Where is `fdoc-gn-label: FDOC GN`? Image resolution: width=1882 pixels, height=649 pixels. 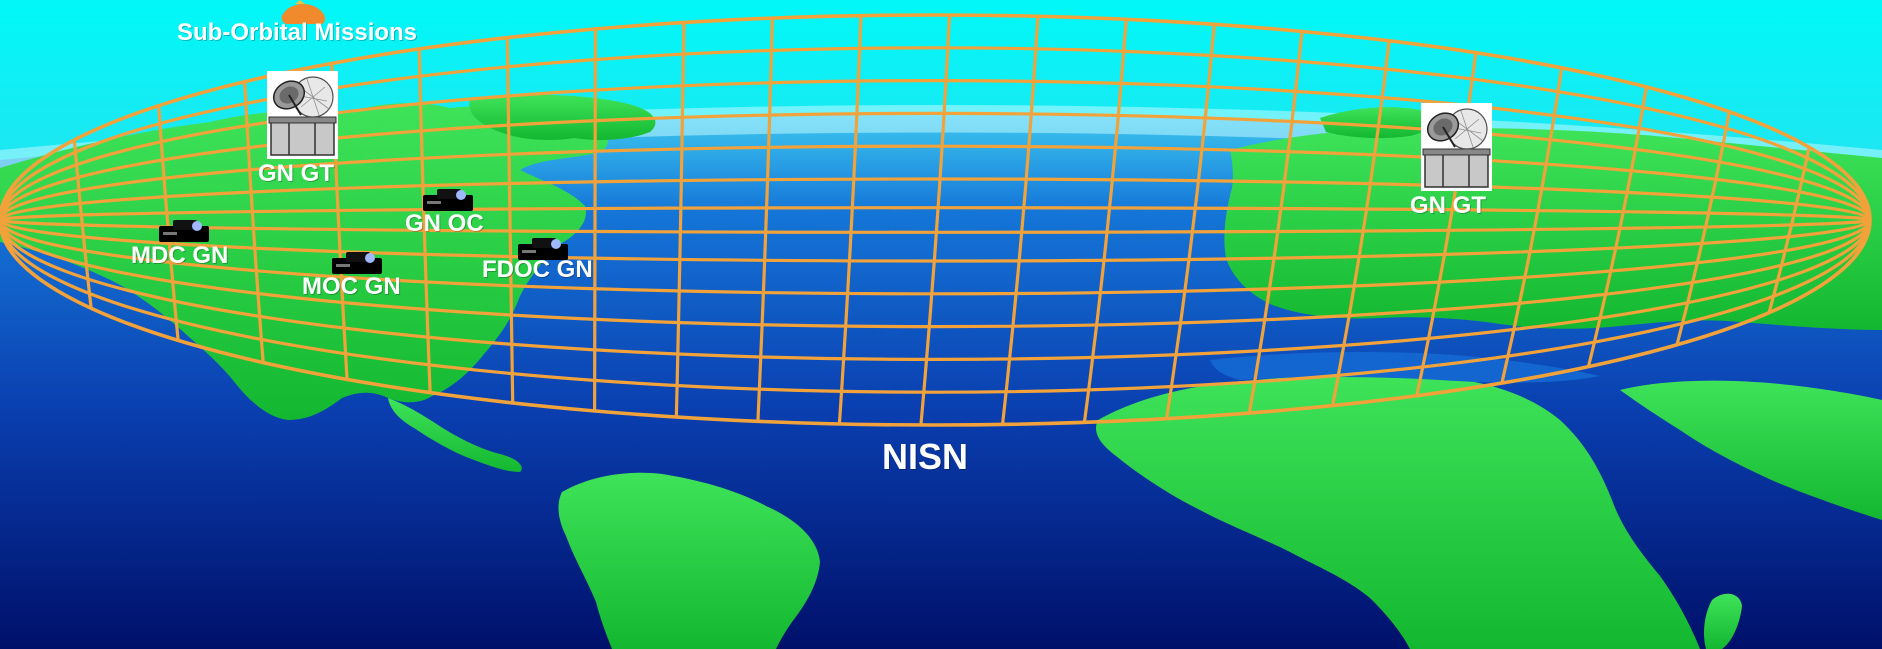 fdoc-gn-label: FDOC GN is located at coordinates (537, 269).